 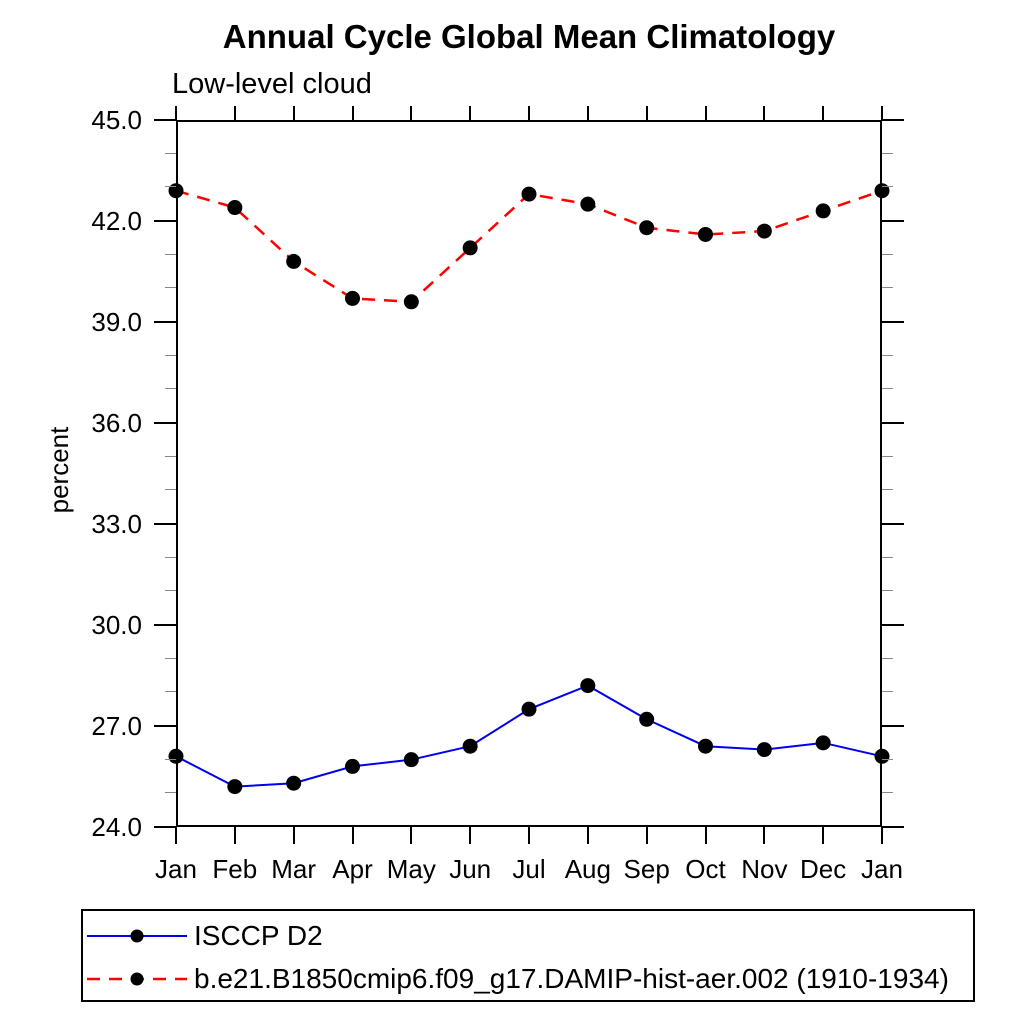 I want to click on y-tick-label: 42.0, so click(x=116, y=221).